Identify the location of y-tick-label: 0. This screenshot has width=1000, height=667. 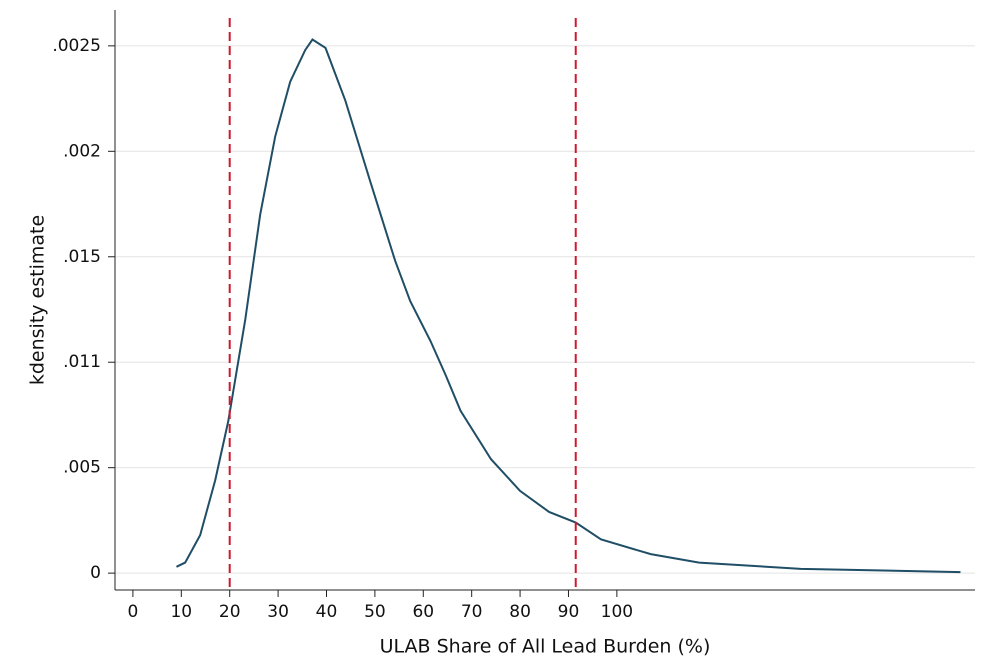
(95, 573).